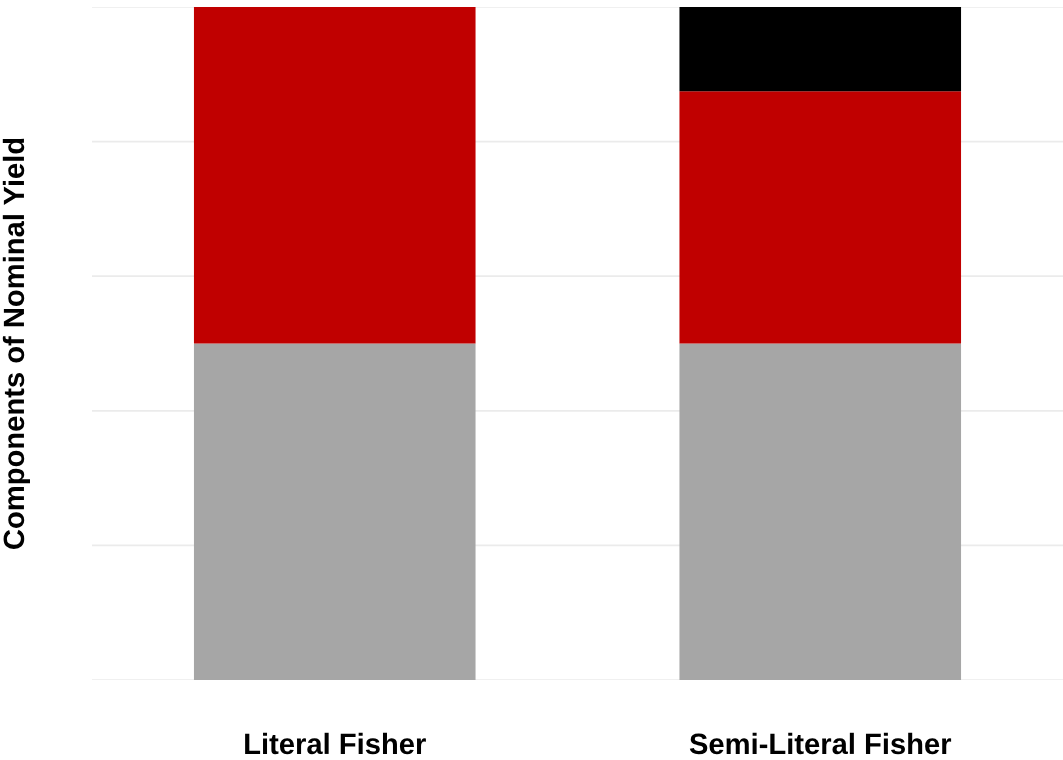 This screenshot has height=760, width=1063. Describe the element at coordinates (16, 343) in the screenshot. I see `y-axis-title: Components of Nominal Yield` at that location.